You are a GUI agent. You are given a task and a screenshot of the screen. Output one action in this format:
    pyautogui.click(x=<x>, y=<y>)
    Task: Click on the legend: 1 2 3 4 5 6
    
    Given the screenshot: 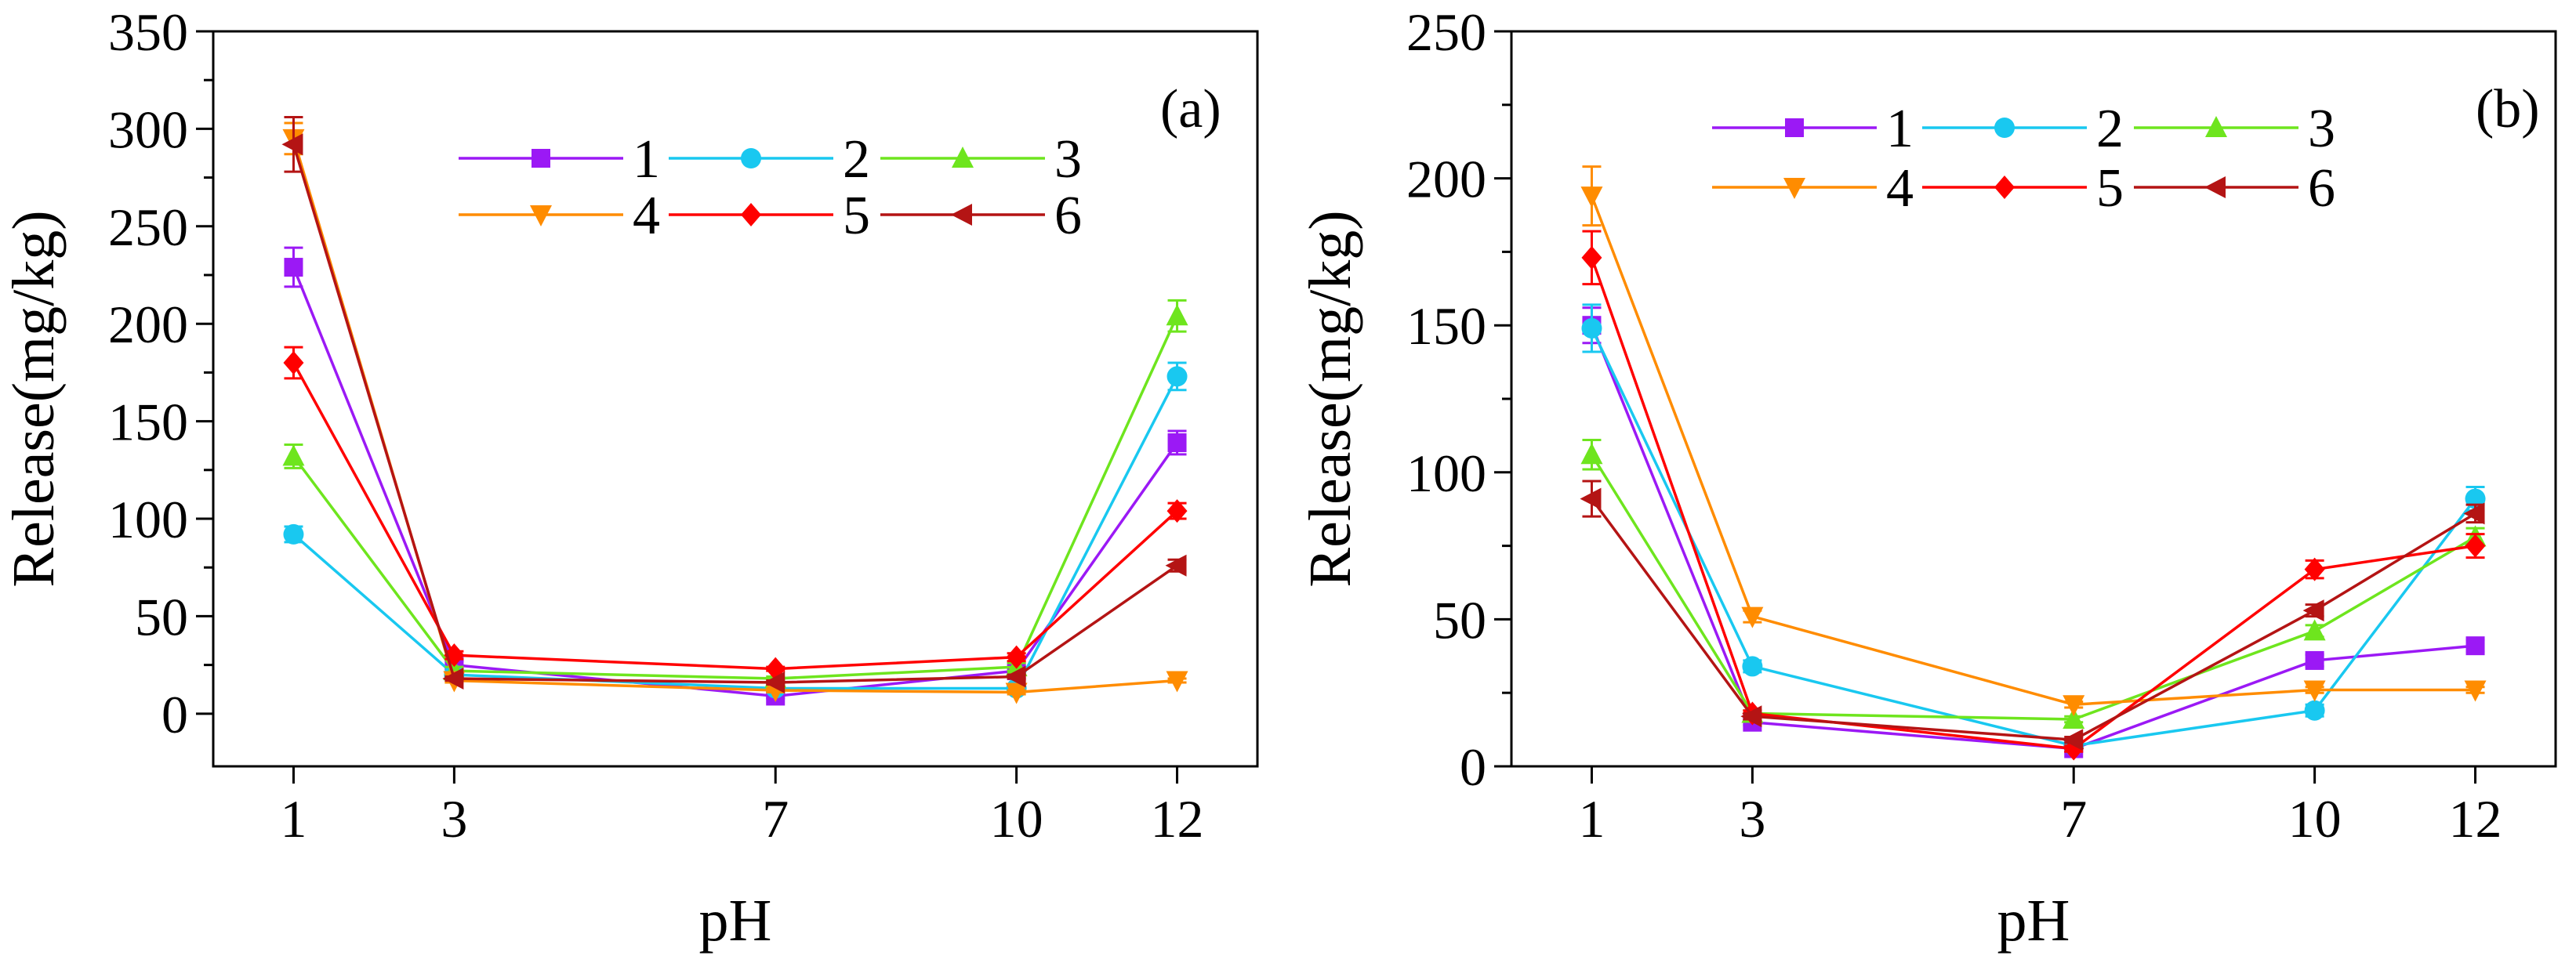 What is the action you would take?
    pyautogui.click(x=2023, y=159)
    